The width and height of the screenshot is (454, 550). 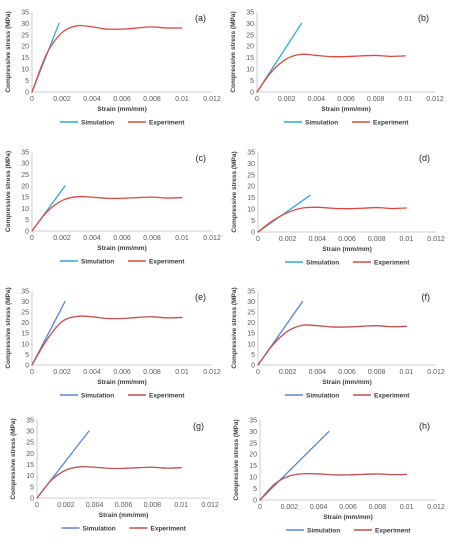 I want to click on panel-label: (c), so click(x=201, y=158).